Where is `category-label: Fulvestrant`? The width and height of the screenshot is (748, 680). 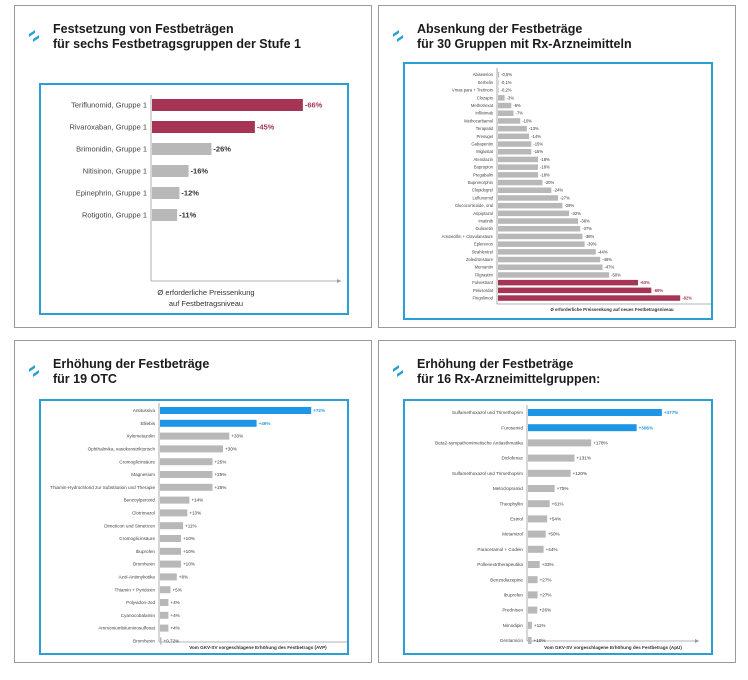
category-label: Fulvestrant is located at coordinates (483, 282).